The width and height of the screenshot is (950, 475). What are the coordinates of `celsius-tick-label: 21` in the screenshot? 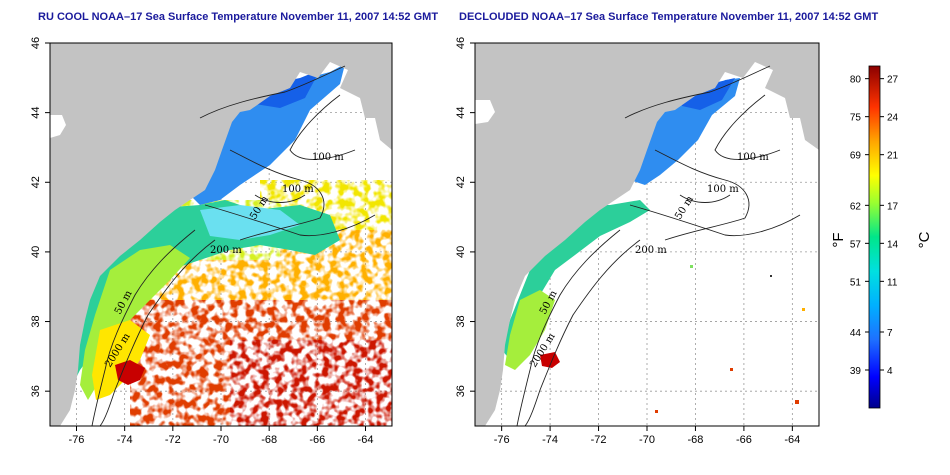 It's located at (893, 156).